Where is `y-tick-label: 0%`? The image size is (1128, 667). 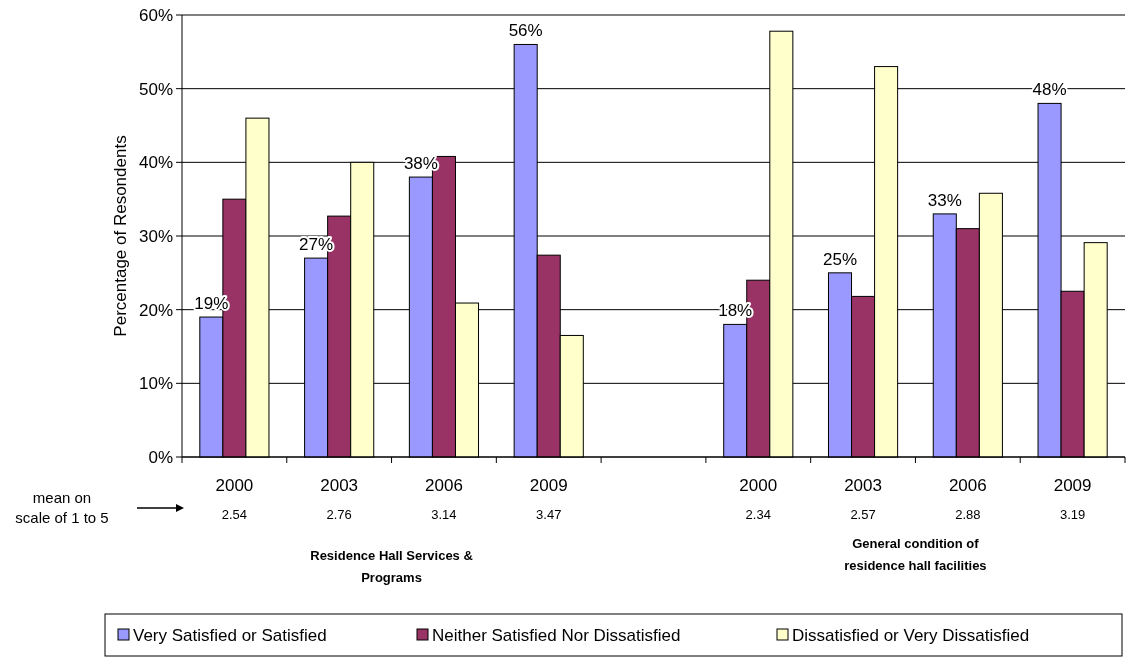 y-tick-label: 0% is located at coordinates (160, 457).